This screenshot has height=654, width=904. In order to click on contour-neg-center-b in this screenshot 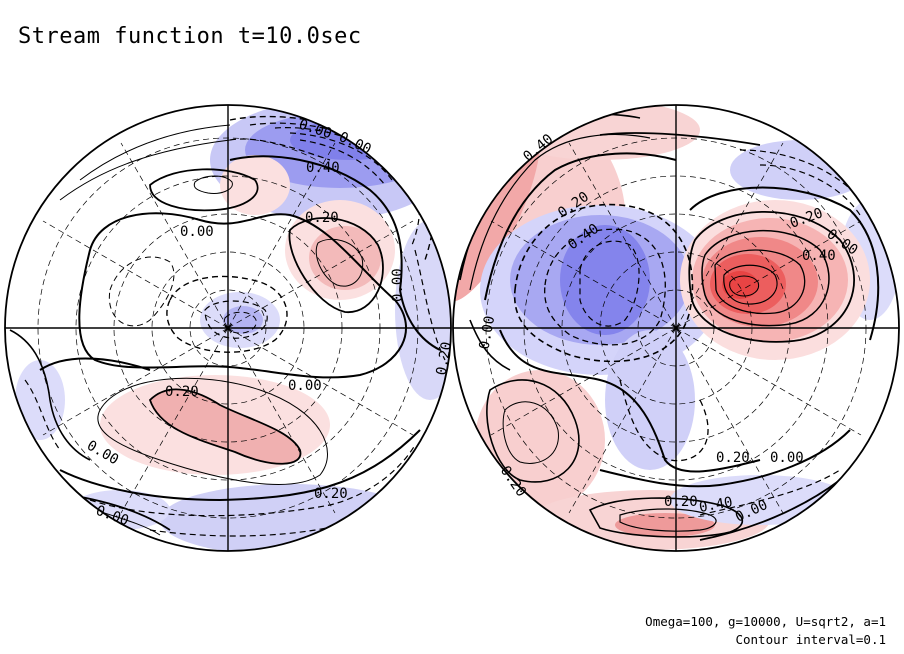, I will do `click(236, 319)`.